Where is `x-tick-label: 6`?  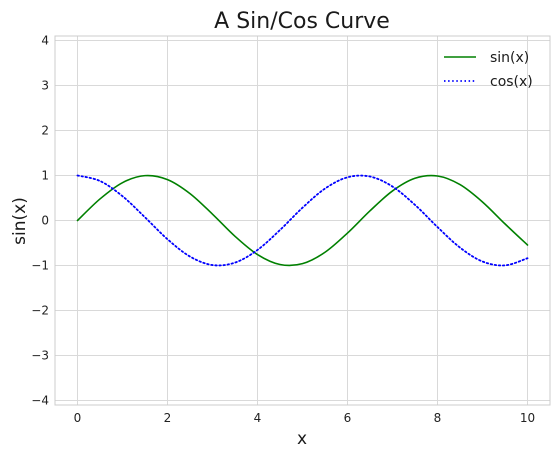
x-tick-label: 6 is located at coordinates (348, 418).